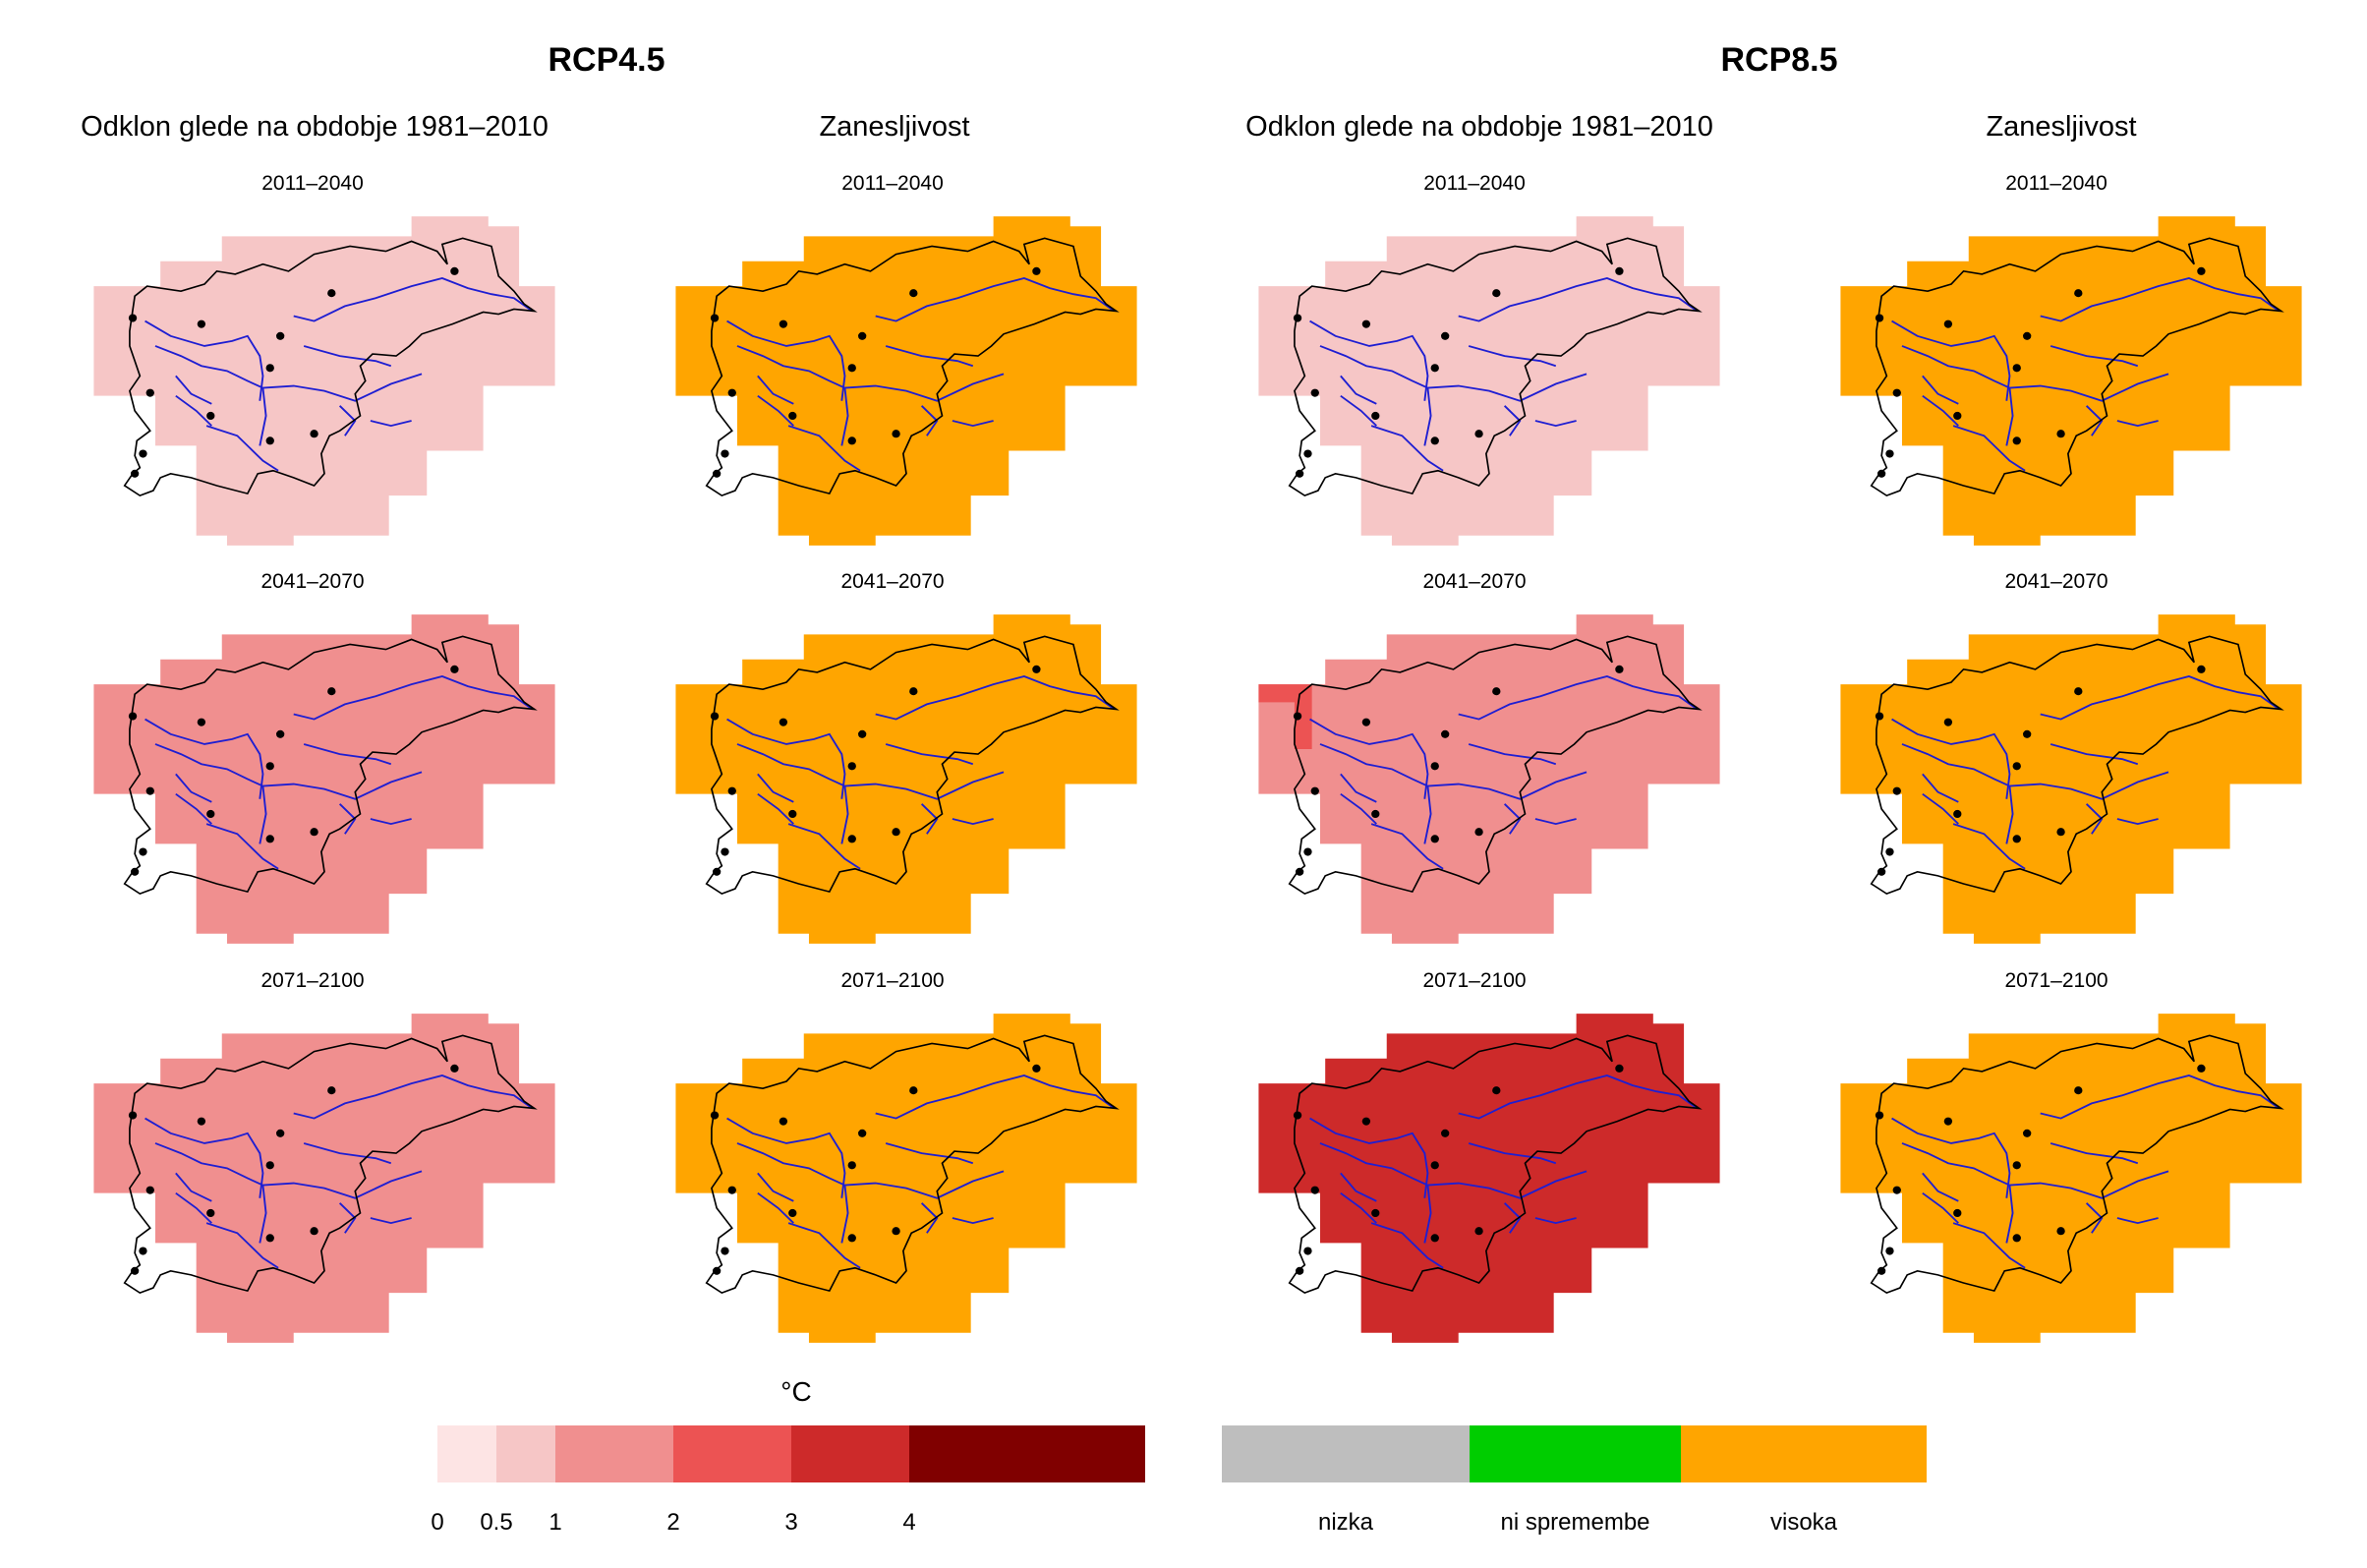 Image resolution: width=2367 pixels, height=1568 pixels. What do you see at coordinates (555, 1522) in the screenshot?
I see `temperature-tick-label: 1` at bounding box center [555, 1522].